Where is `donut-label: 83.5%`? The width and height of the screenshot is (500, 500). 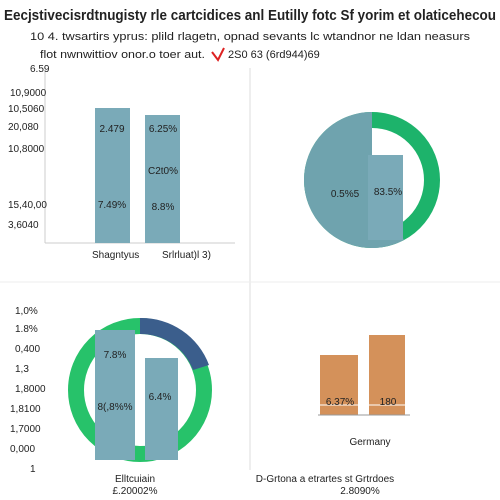 donut-label: 83.5% is located at coordinates (388, 192).